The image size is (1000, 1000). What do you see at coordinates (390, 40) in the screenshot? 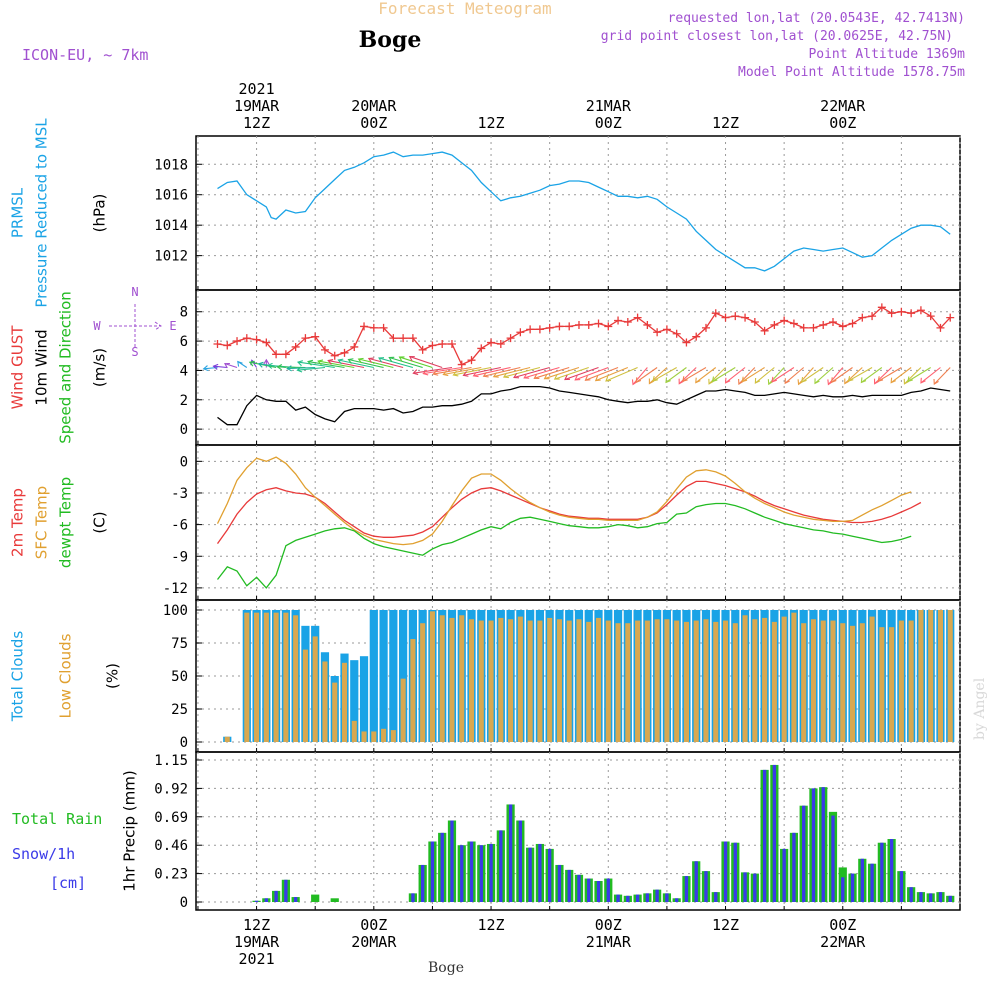
I see `station-title: Boge` at bounding box center [390, 40].